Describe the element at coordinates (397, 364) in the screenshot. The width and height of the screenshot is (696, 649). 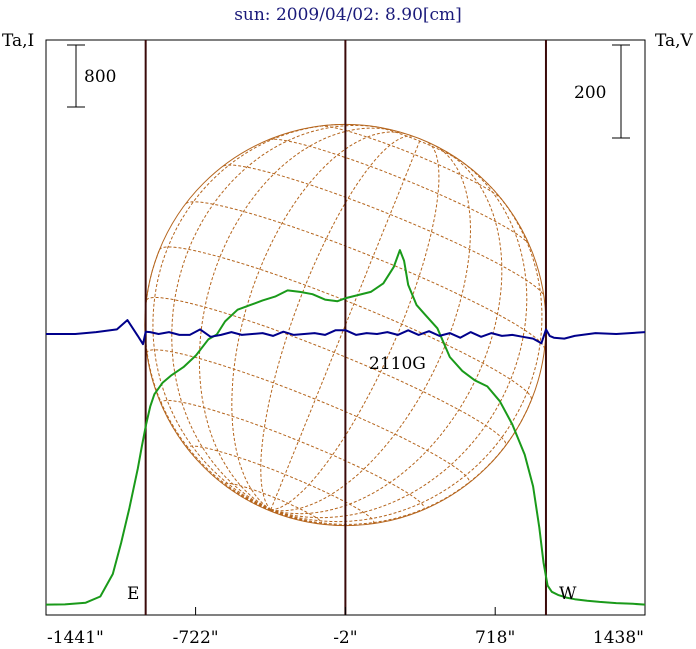
I see `active-region-label: 2110G` at that location.